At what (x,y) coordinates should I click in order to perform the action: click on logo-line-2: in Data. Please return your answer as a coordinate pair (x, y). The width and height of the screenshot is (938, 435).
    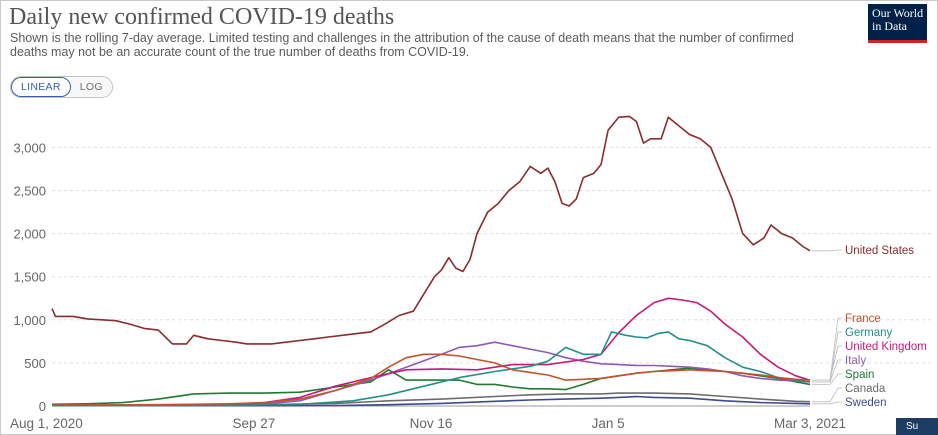
    Looking at the image, I should click on (889, 26).